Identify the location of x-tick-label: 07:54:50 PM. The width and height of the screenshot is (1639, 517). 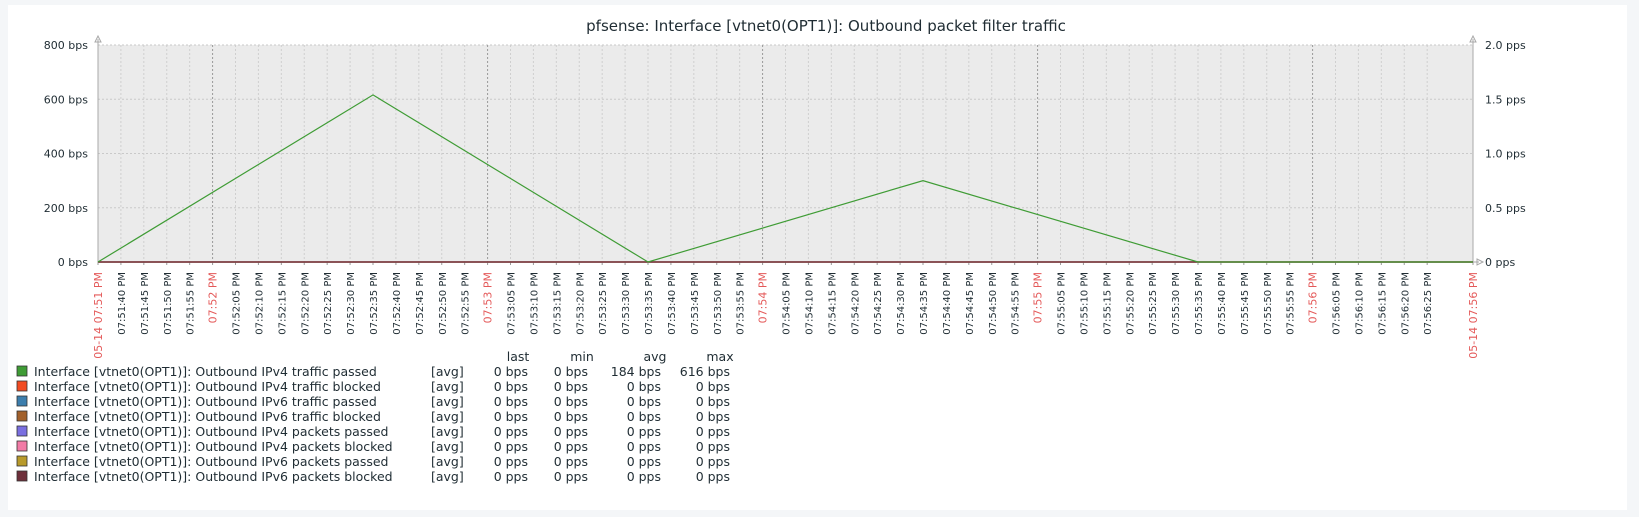
(993, 303).